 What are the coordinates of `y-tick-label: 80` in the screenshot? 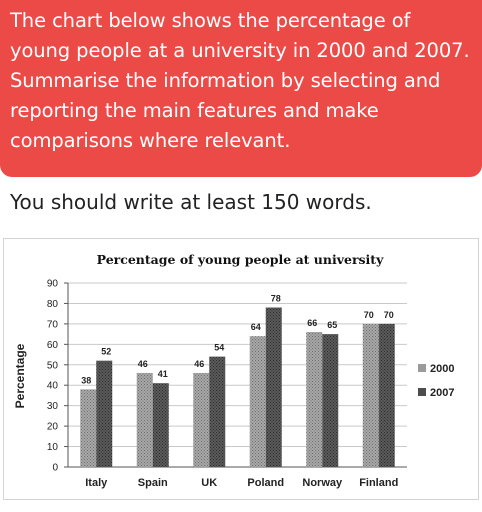 It's located at (53, 304).